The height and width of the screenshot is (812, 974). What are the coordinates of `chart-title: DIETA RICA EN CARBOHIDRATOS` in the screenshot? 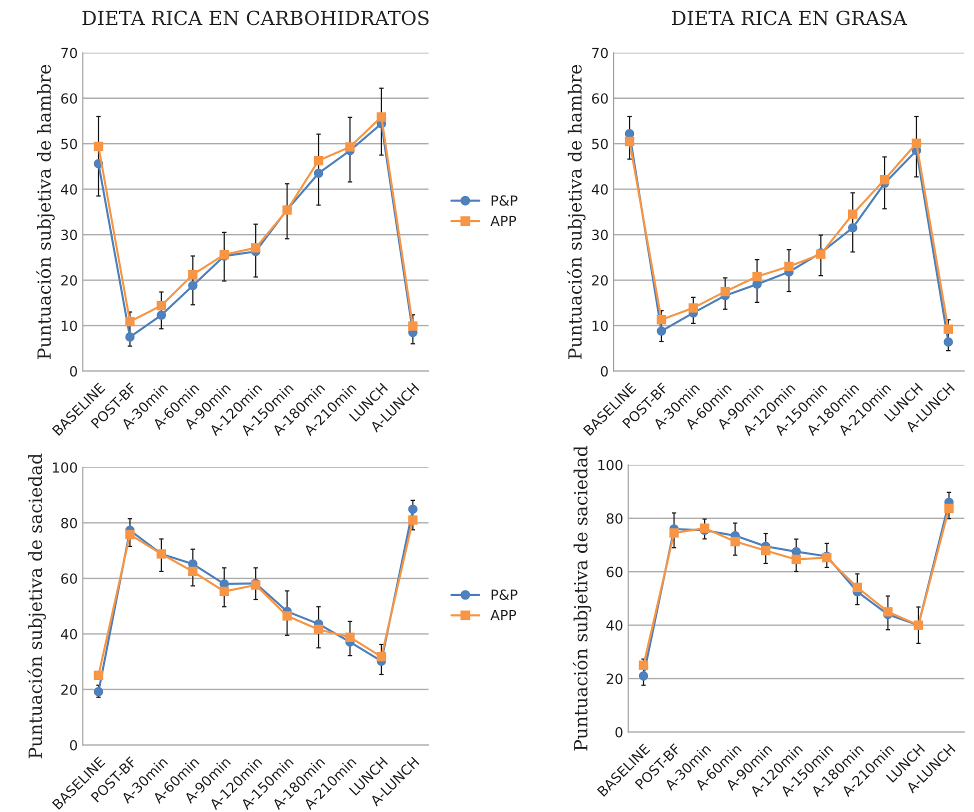 It's located at (255, 18).